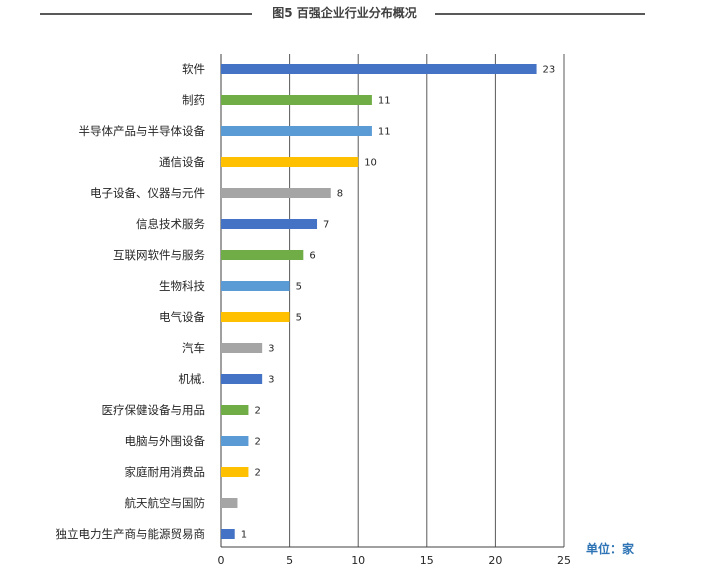  I want to click on x-tick-label: 25, so click(564, 560).